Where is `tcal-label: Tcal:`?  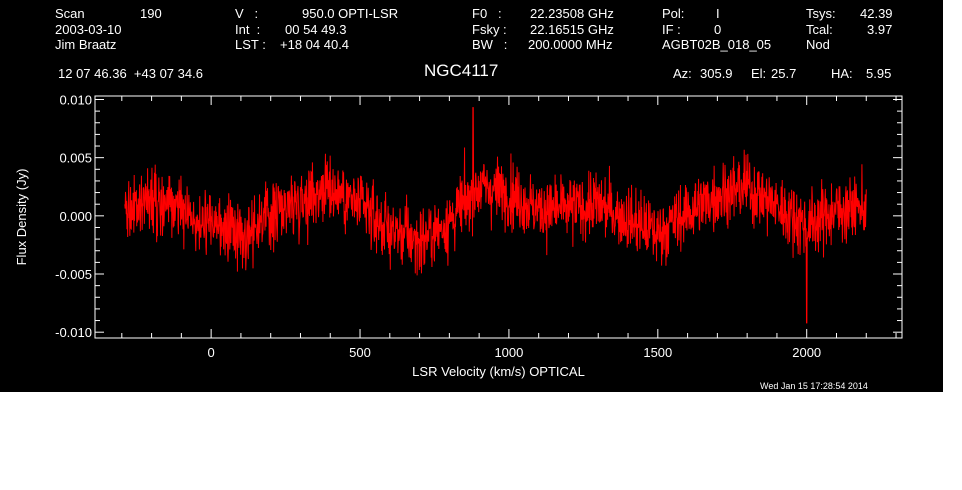 tcal-label: Tcal: is located at coordinates (819, 29).